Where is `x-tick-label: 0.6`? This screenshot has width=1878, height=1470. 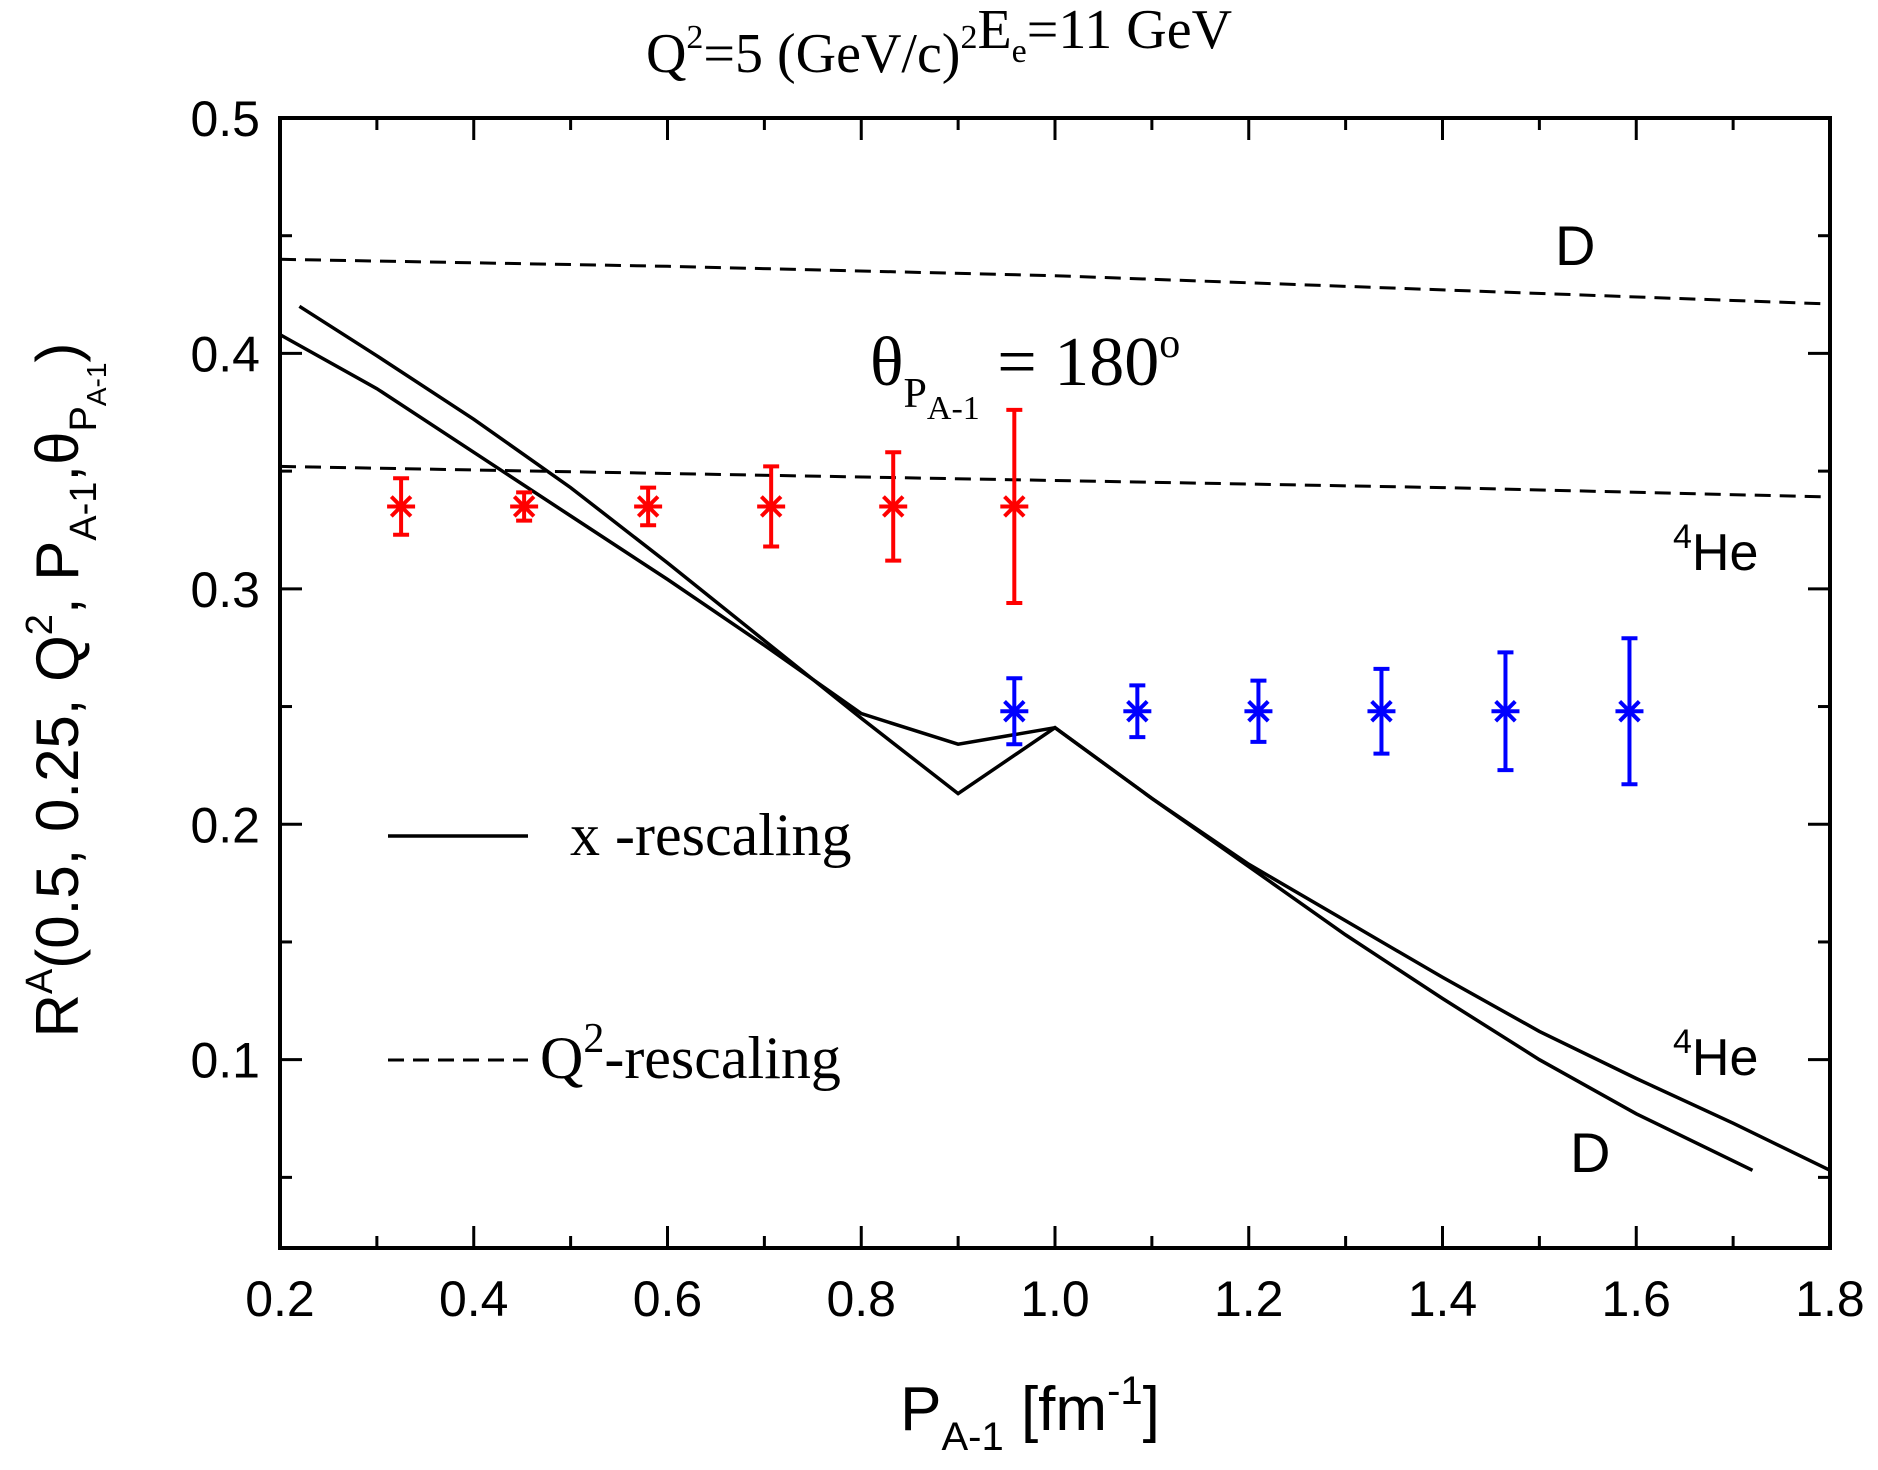 x-tick-label: 0.6 is located at coordinates (668, 1299).